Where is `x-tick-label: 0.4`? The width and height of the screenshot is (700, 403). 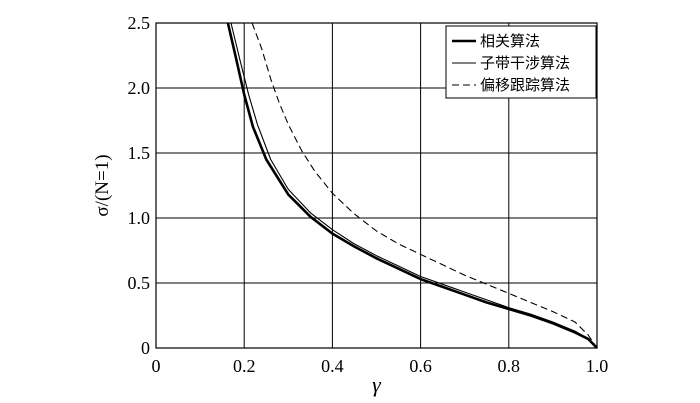
x-tick-label: 0.4 is located at coordinates (332, 366).